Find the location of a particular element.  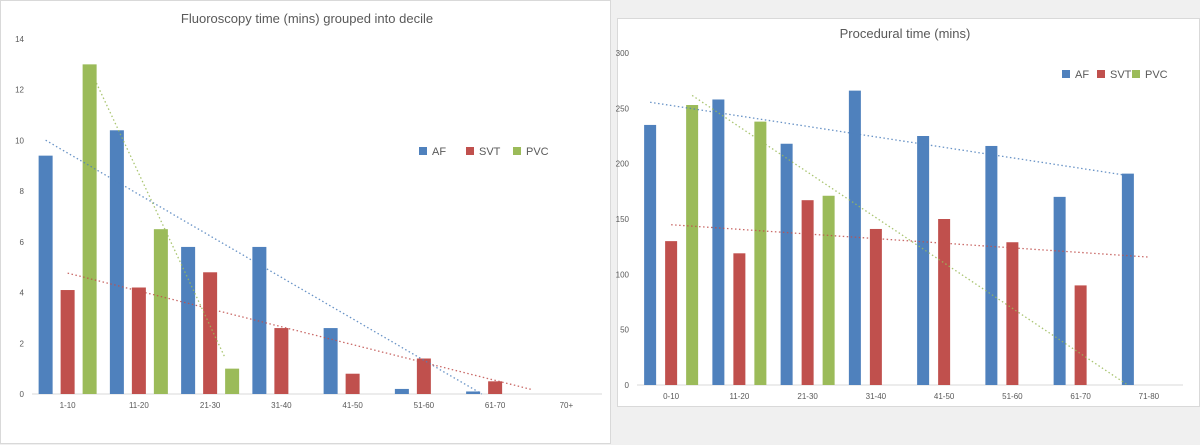

x-tick-label: 71-80 is located at coordinates (1149, 396).